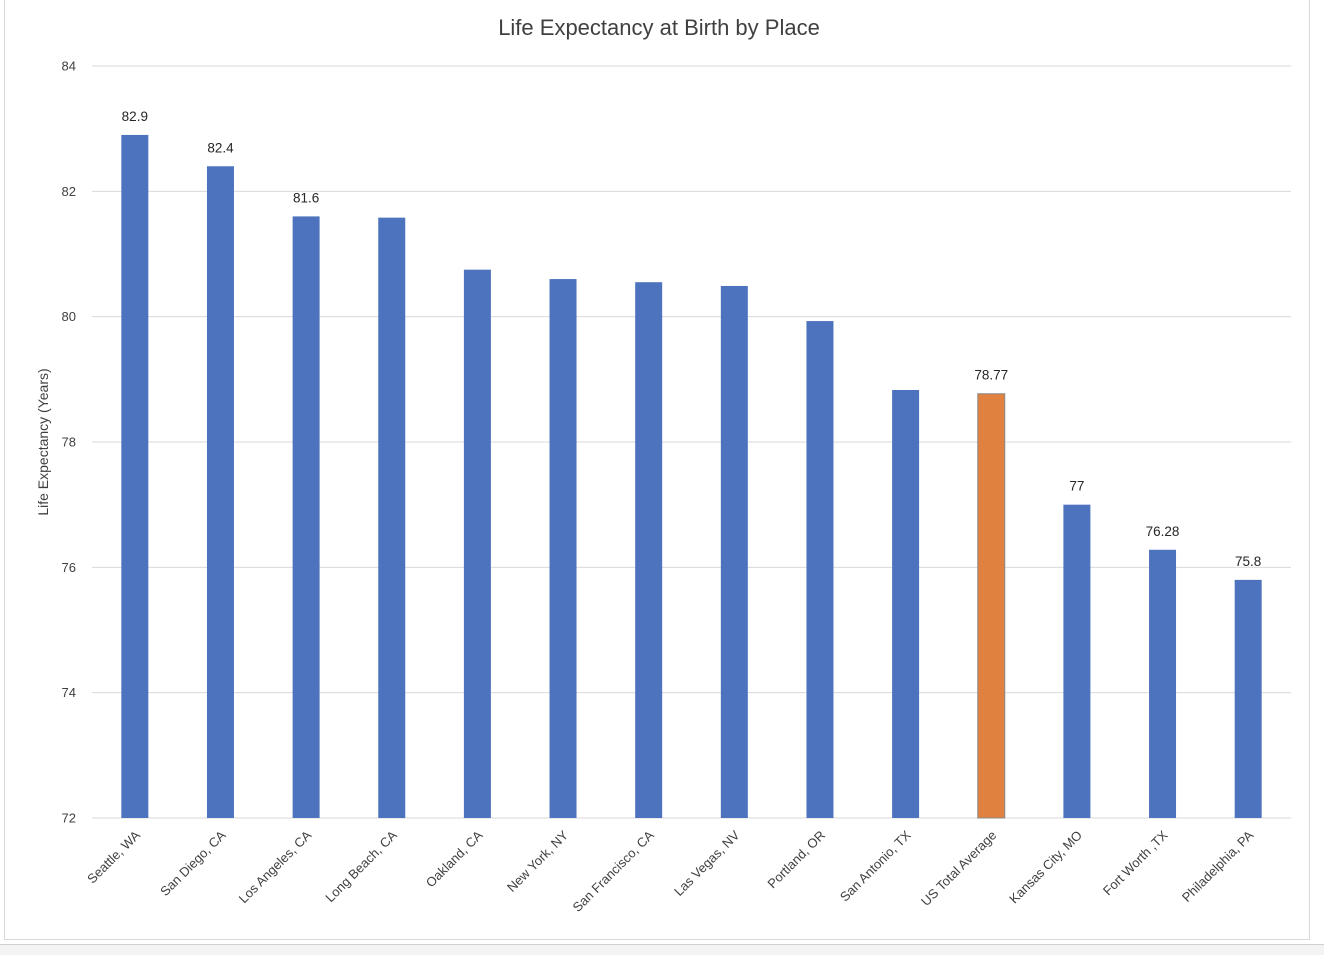 The width and height of the screenshot is (1324, 955). I want to click on data-label: 82.9, so click(135, 116).